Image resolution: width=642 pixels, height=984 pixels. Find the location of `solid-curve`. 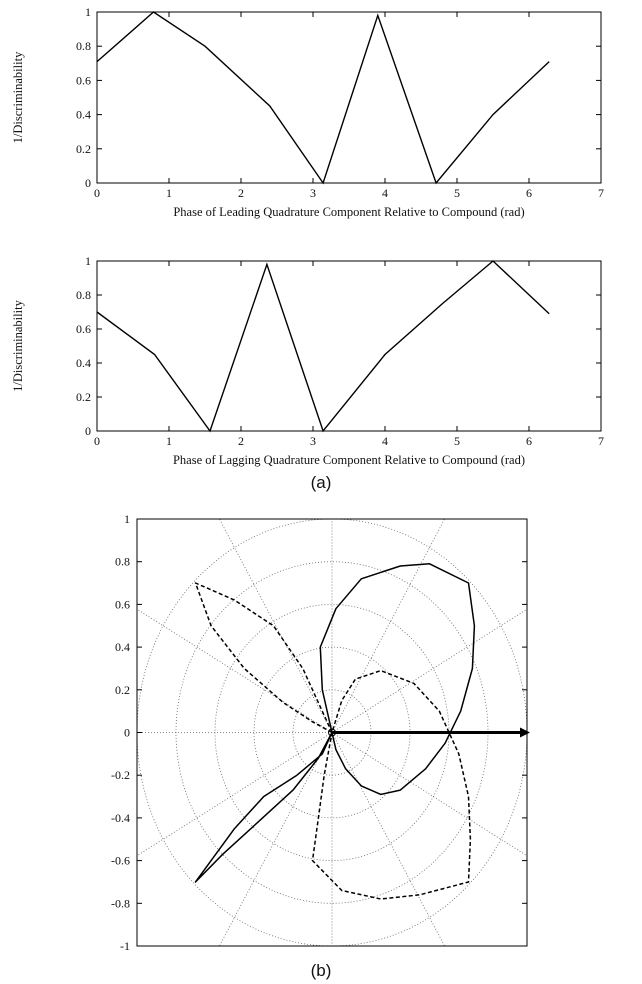

solid-curve is located at coordinates (335, 723).